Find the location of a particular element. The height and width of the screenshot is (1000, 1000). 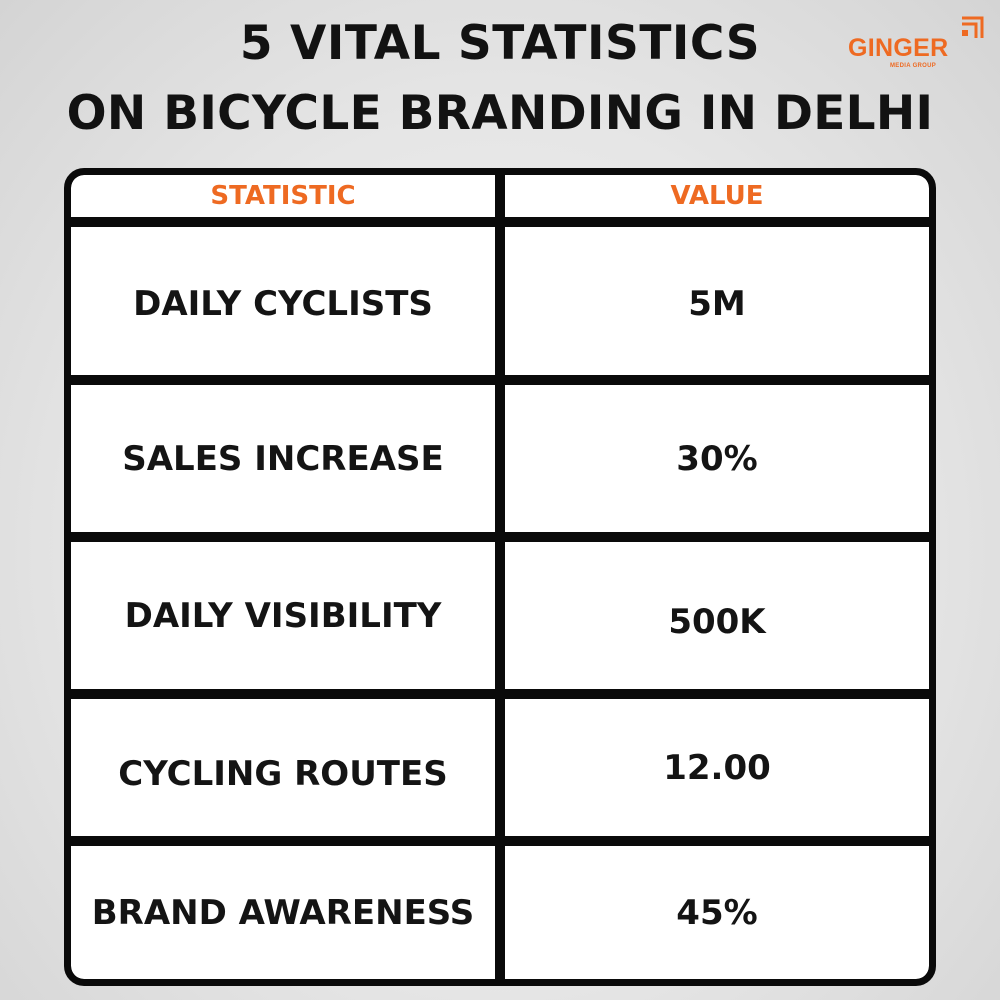

table-row-statistic: CYCLING ROUTES is located at coordinates (283, 767).